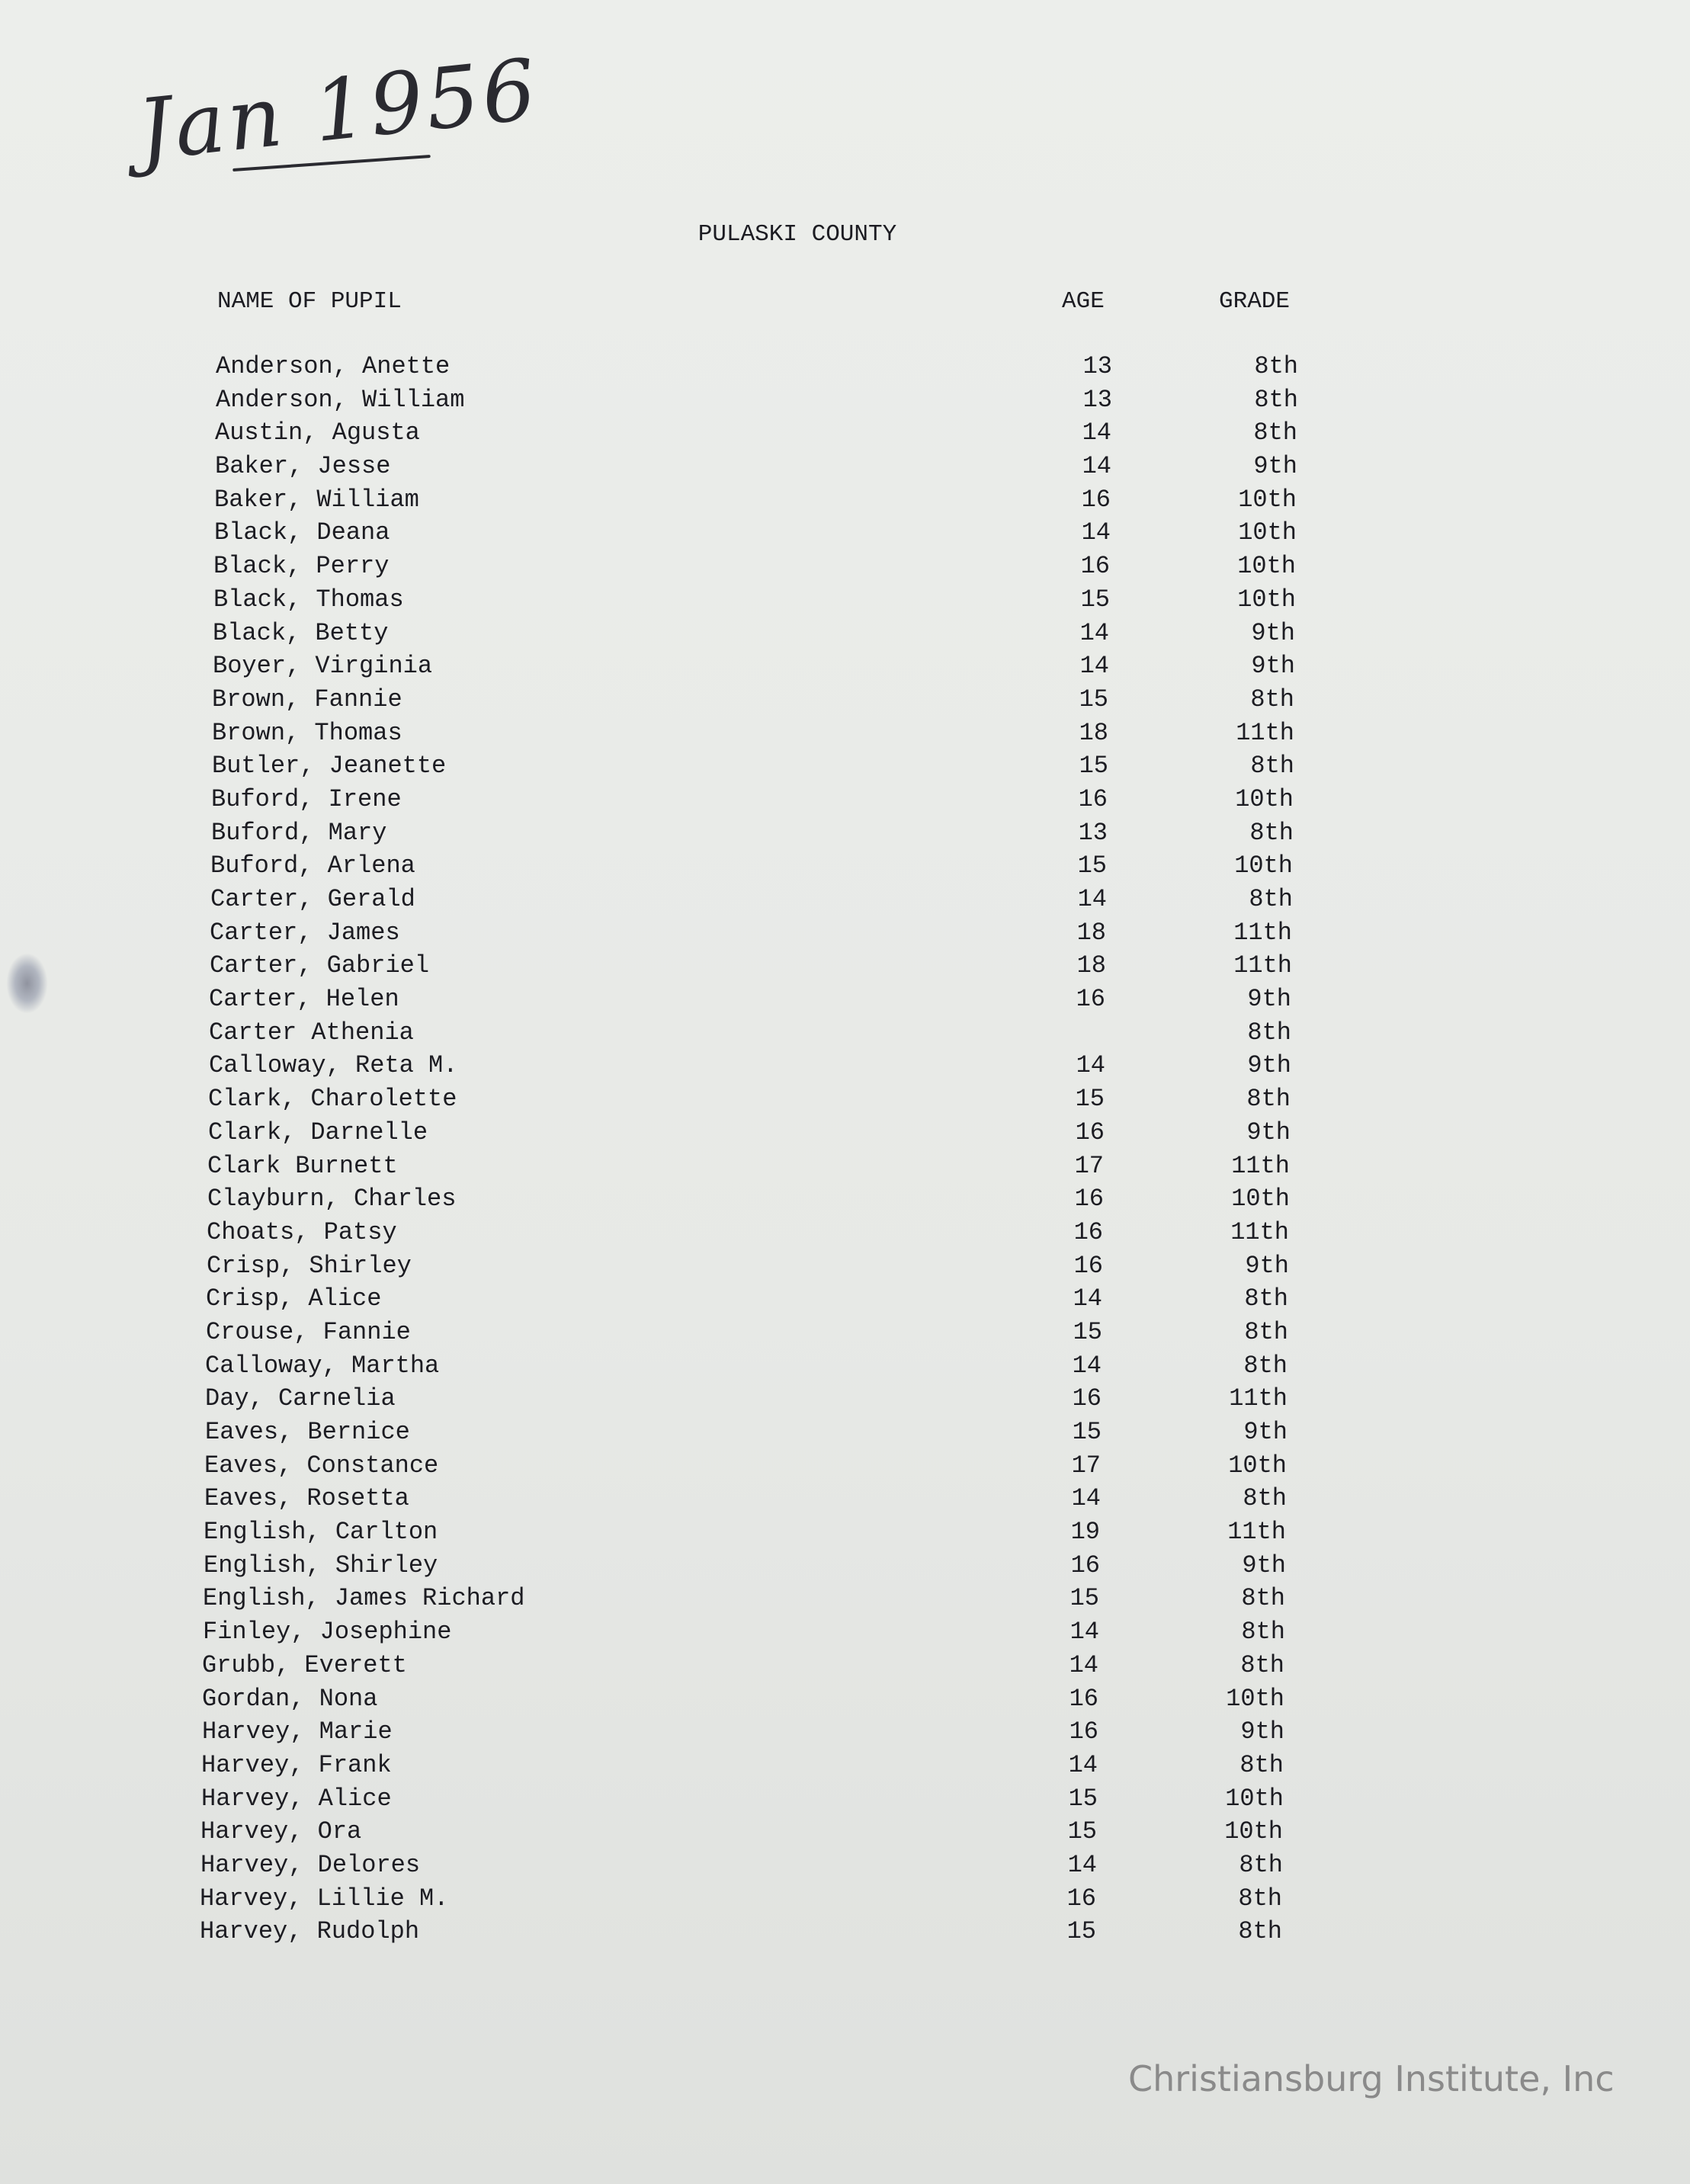 Image resolution: width=1690 pixels, height=2184 pixels. I want to click on pupil-name: Carter, Helen, so click(304, 999).